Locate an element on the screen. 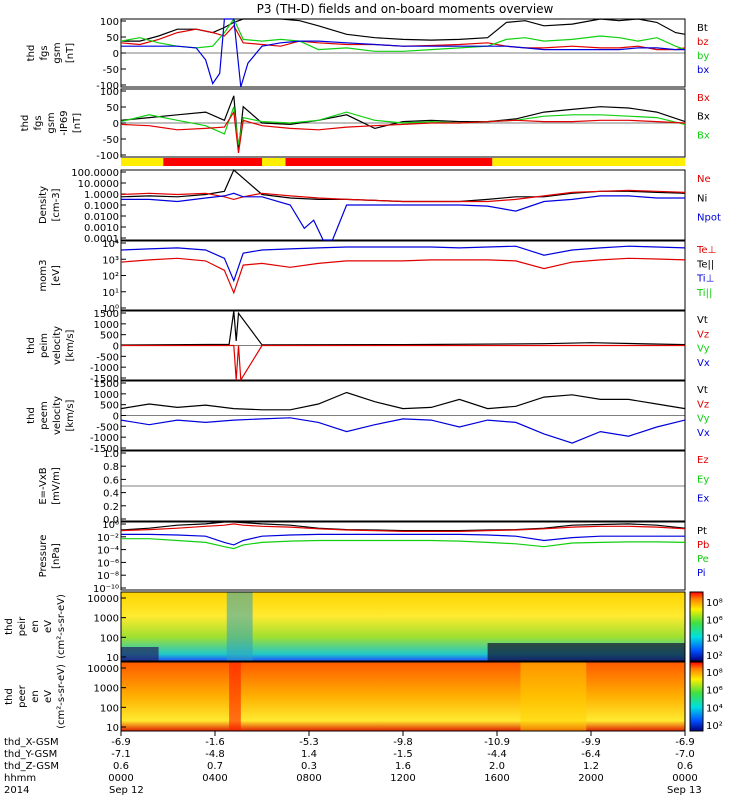 Image resolution: width=750 pixels, height=800 pixels. x-tick-label: 2000 is located at coordinates (590, 778).